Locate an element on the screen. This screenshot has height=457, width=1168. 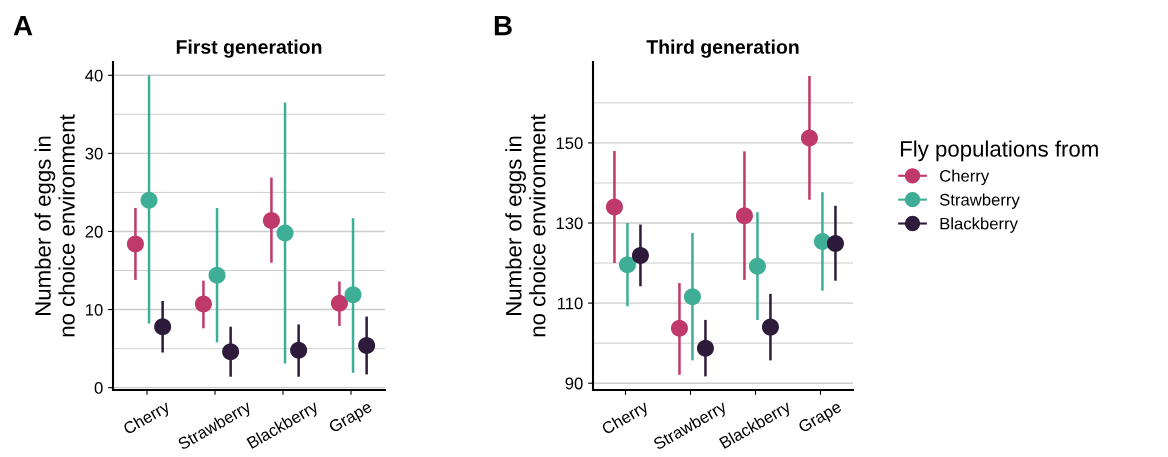
y-tick-label: 30 is located at coordinates (94, 153).